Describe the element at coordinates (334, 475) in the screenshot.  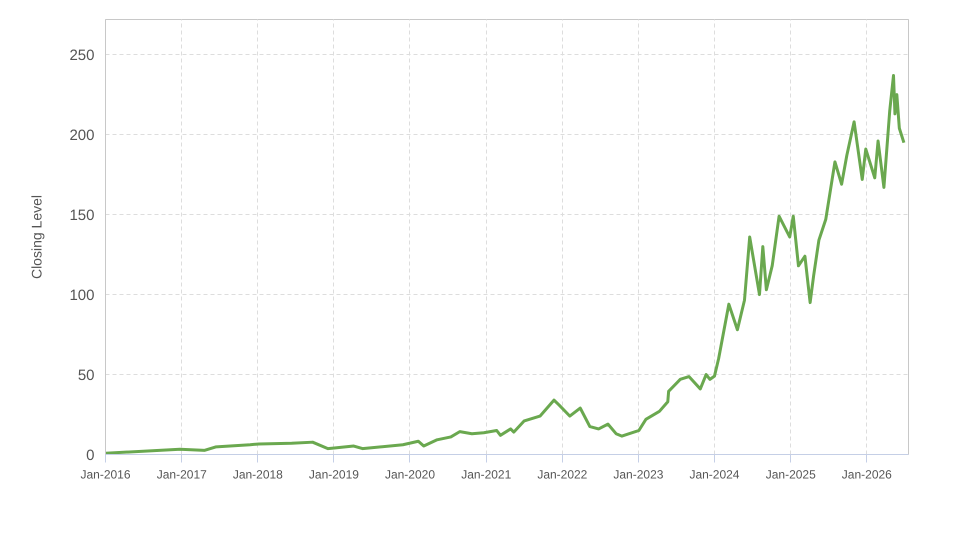
I see `x-tick-label: Jan-2019` at that location.